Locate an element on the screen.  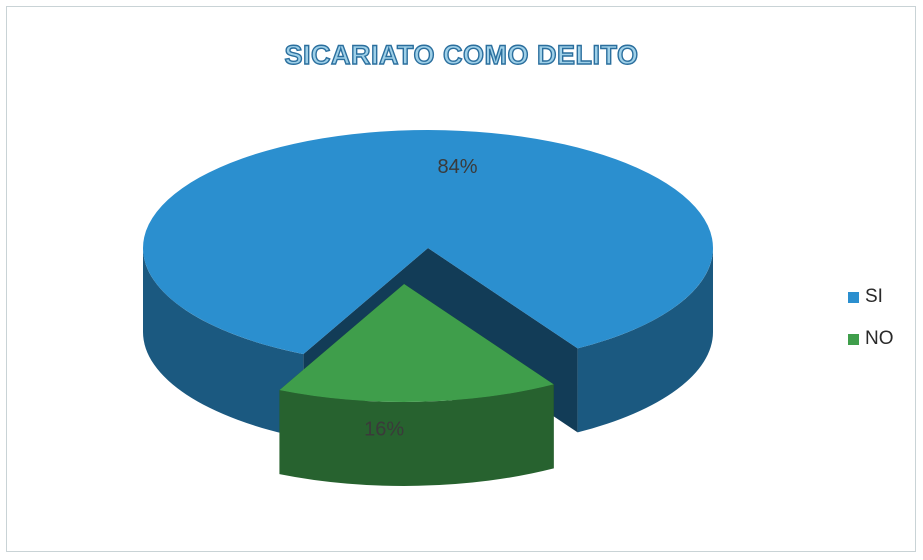
legend-label-si: SI is located at coordinates (874, 296).